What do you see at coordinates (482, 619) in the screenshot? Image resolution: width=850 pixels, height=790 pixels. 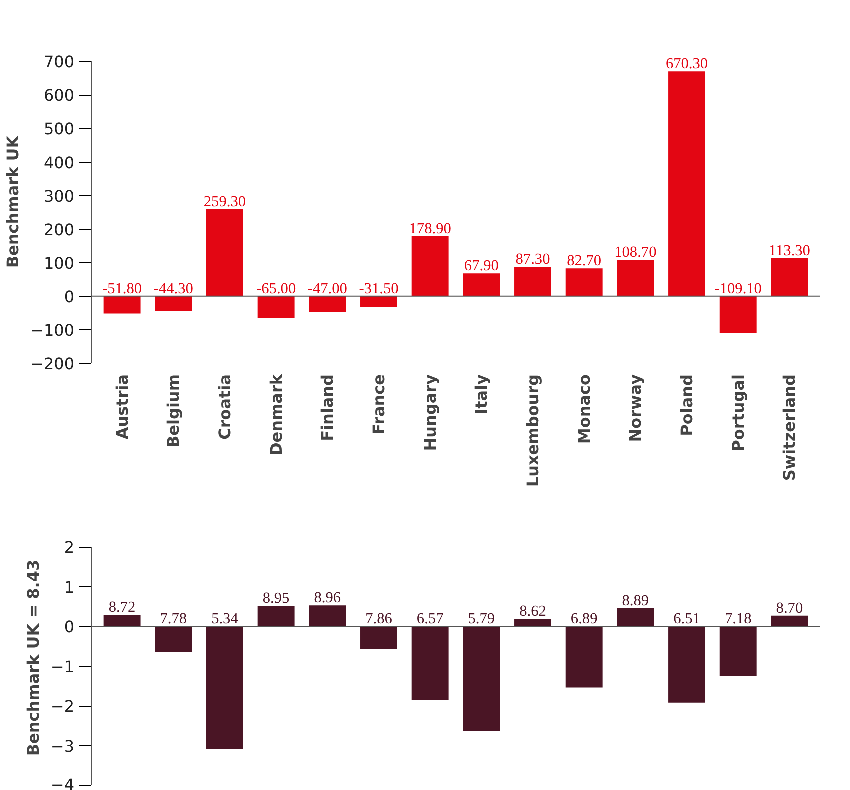 I see `annotation: 5.79` at bounding box center [482, 619].